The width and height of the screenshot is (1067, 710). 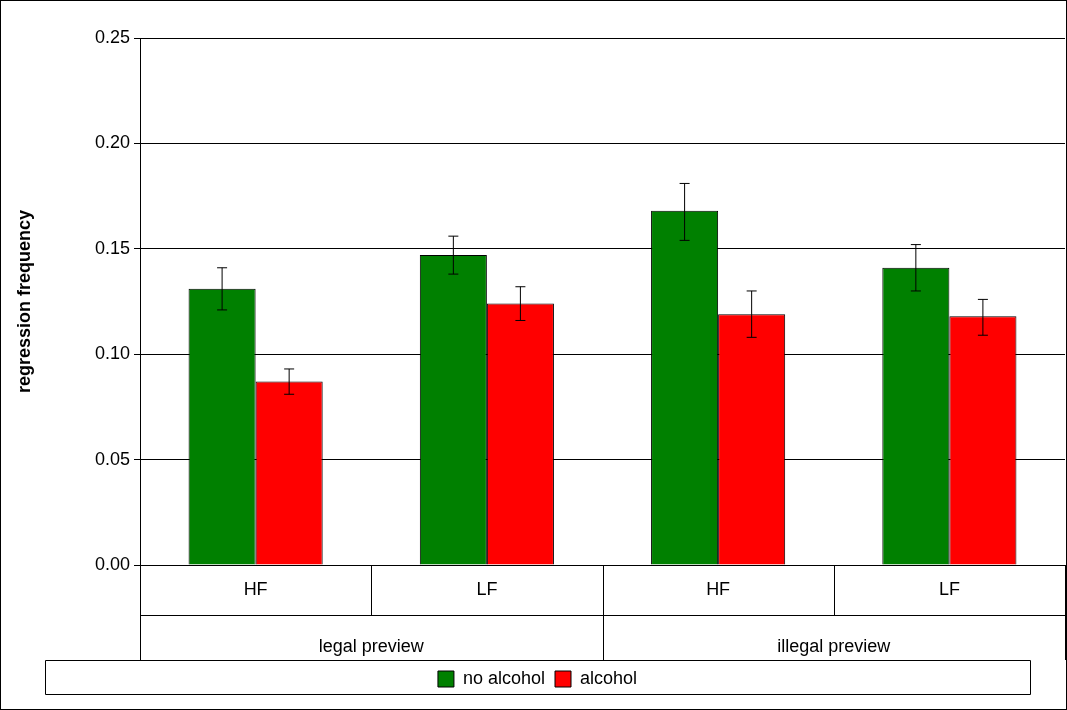 I want to click on y-tick-label: 0.20, so click(x=112, y=142).